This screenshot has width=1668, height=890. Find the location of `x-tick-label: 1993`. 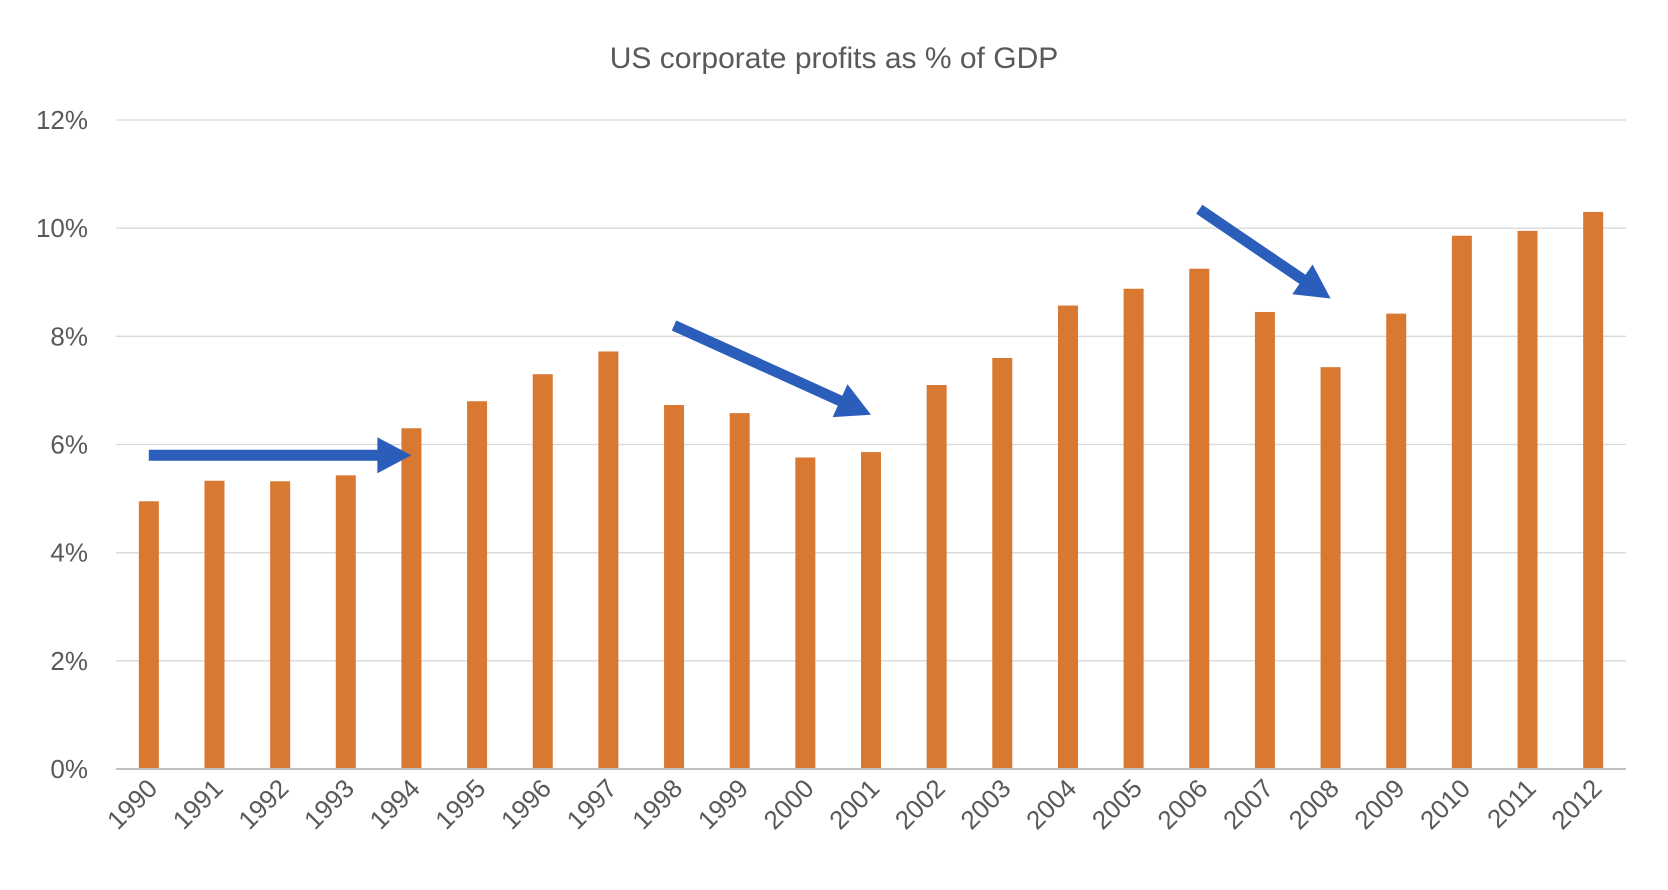

x-tick-label: 1993 is located at coordinates (329, 804).